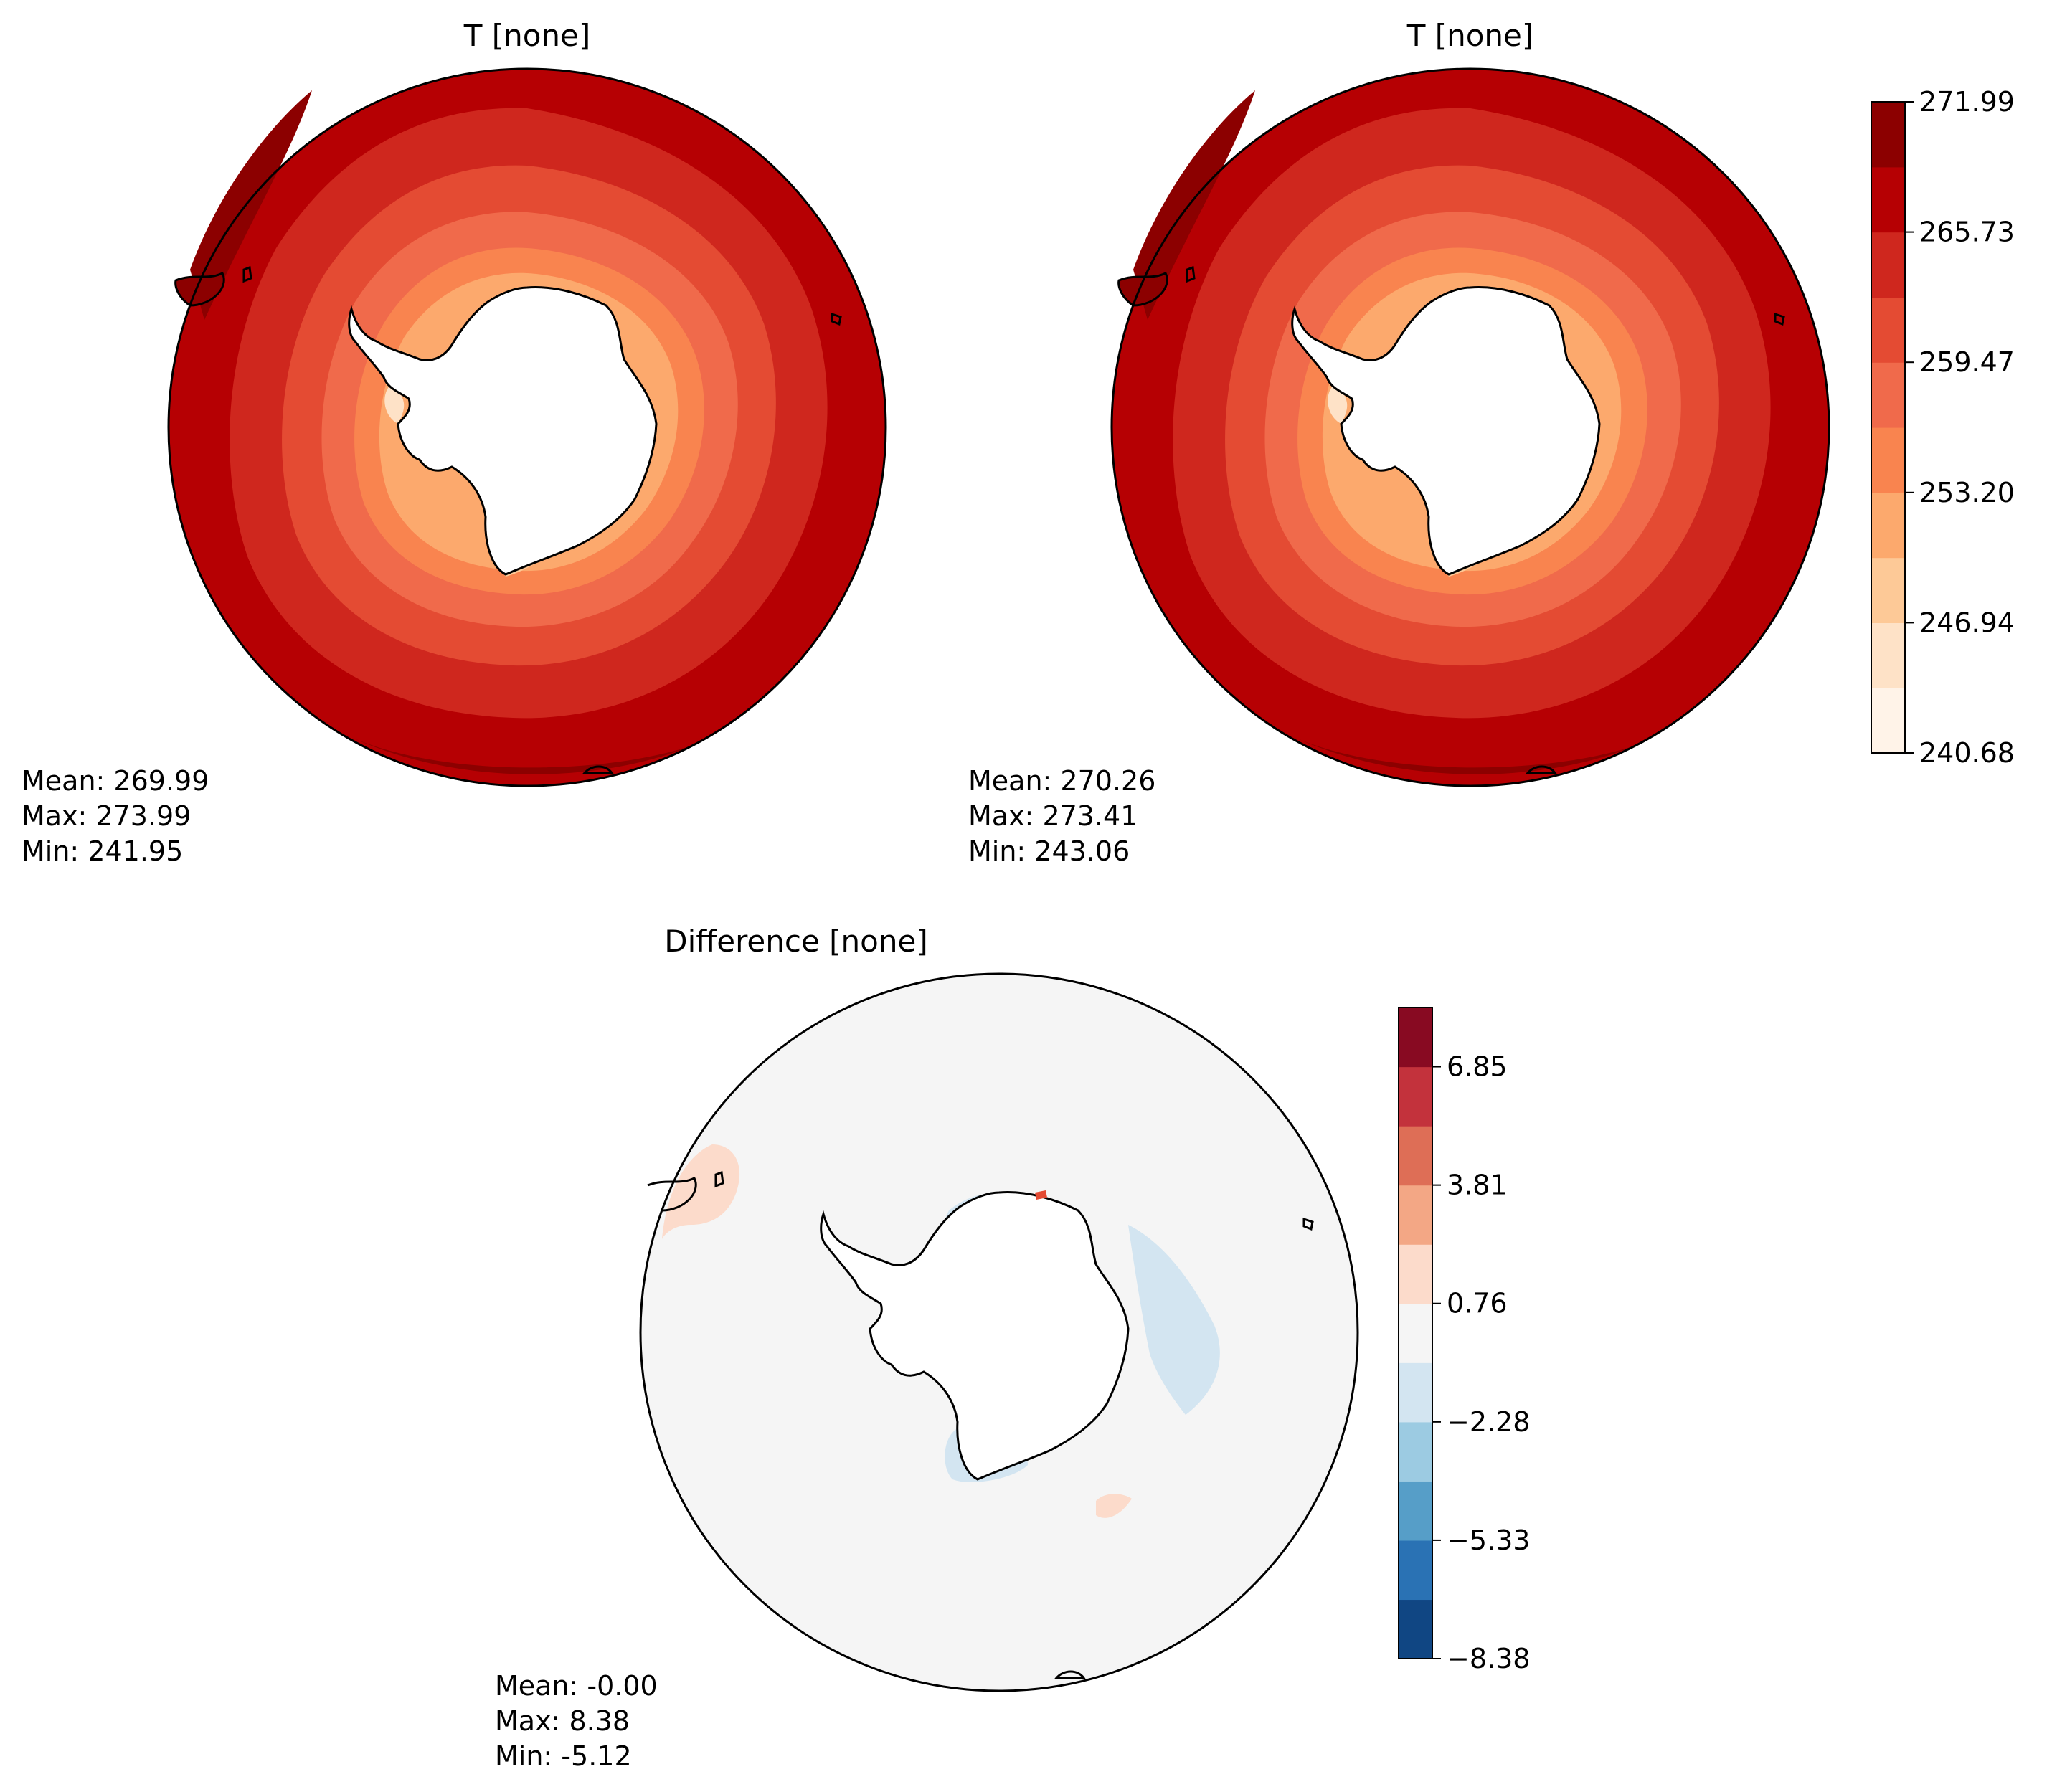 This screenshot has height=1792, width=2052. I want to click on stat-mean: Mean: -0.00, so click(577, 1686).